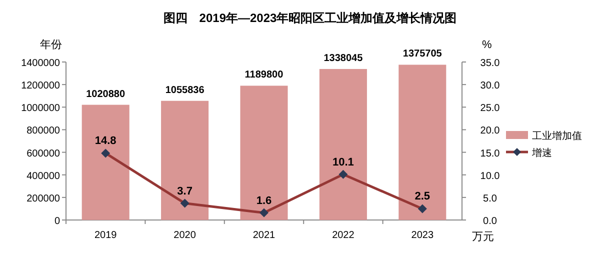 The image size is (598, 278). Describe the element at coordinates (490, 63) in the screenshot. I see `y2-tick-label: 35.0` at that location.